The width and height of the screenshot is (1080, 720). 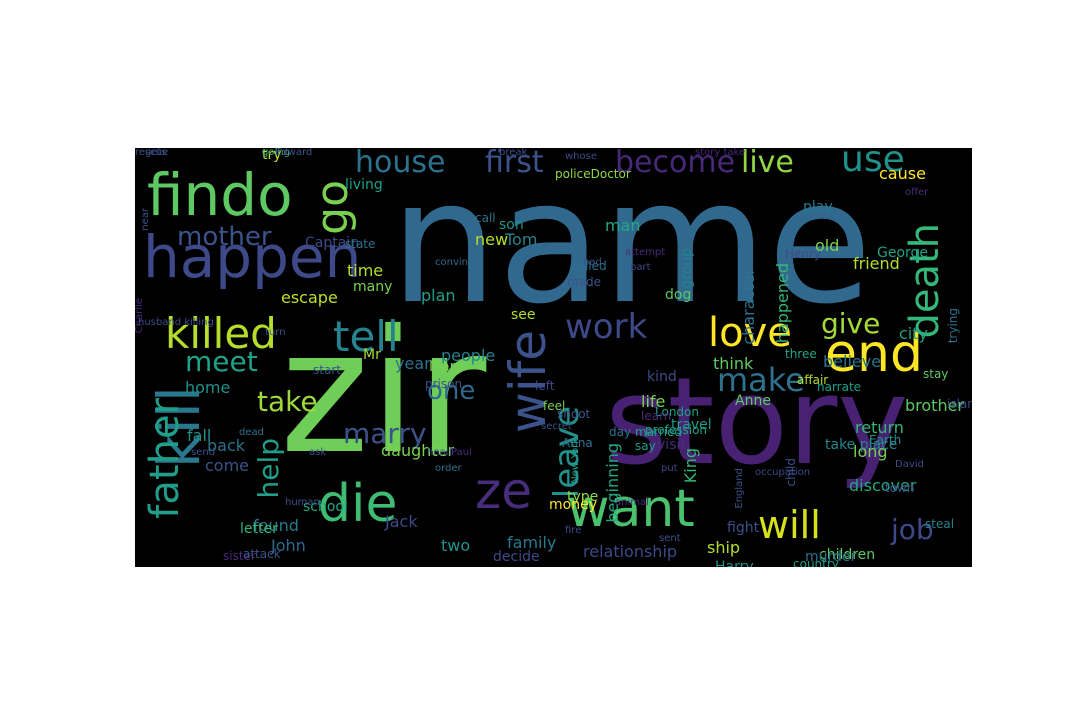 What do you see at coordinates (839, 387) in the screenshot?
I see `word-narrate: narrate` at bounding box center [839, 387].